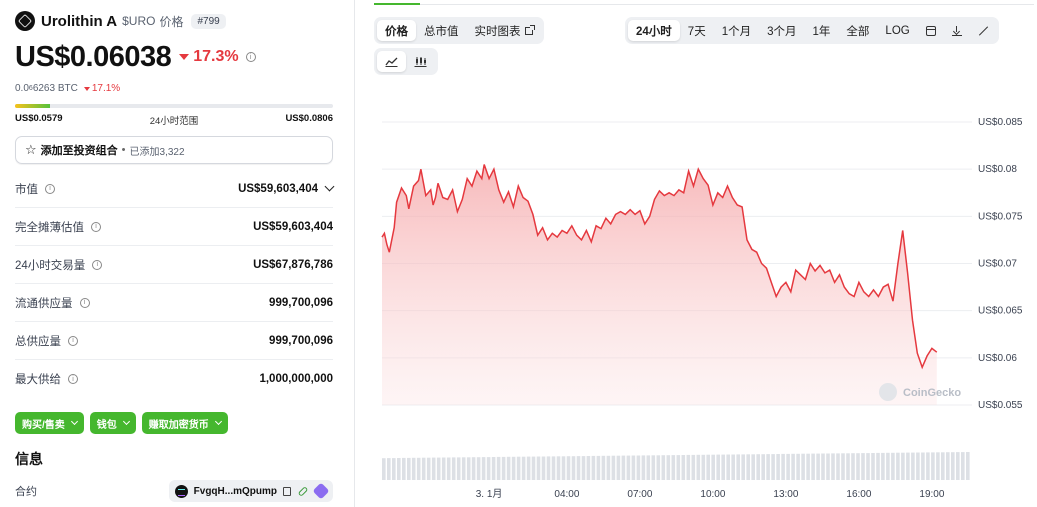  I want to click on stat-row-volume: 24小时交易量 i US$67,876,786, so click(174, 265).